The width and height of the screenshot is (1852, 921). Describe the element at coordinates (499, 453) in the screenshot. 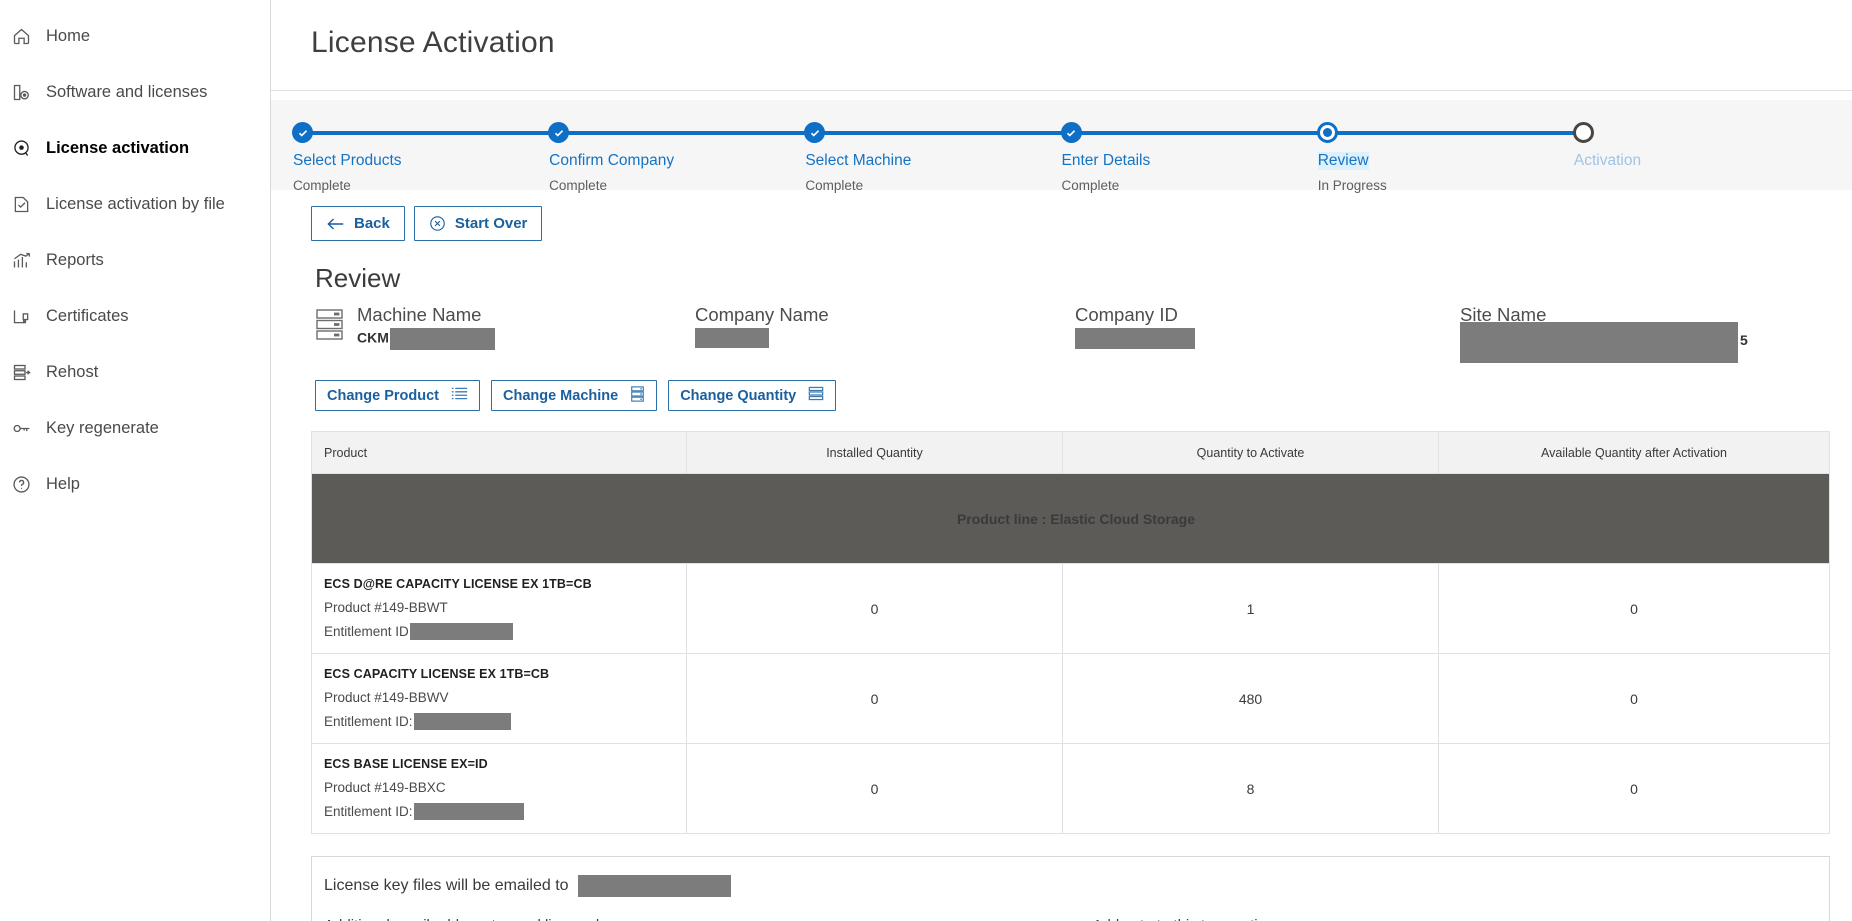

I see `column-header-product: Product` at that location.